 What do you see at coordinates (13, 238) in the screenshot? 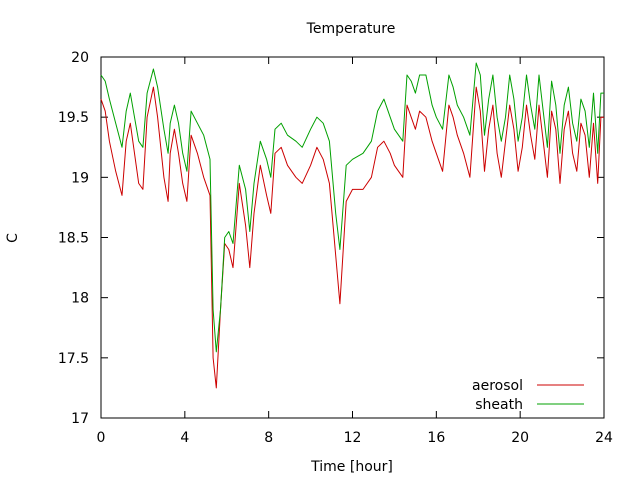
I see `y-axis-label: C` at bounding box center [13, 238].